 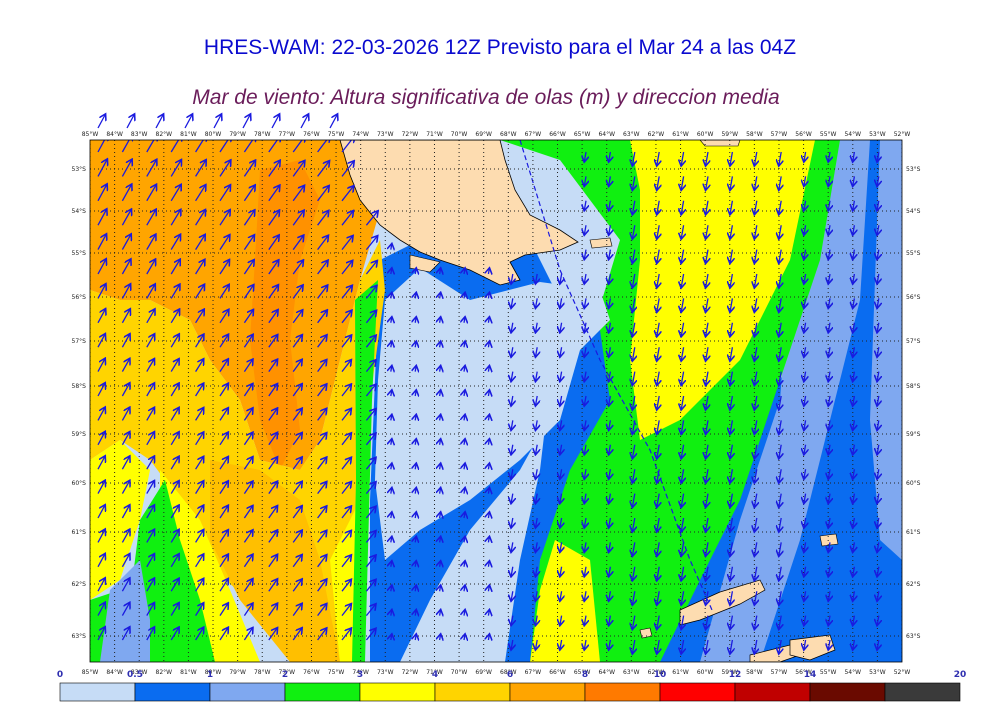 What do you see at coordinates (511, 675) in the screenshot?
I see `colorbar-labels: 0 0.5 1 2 3 4 6 8 10 12 14 20` at bounding box center [511, 675].